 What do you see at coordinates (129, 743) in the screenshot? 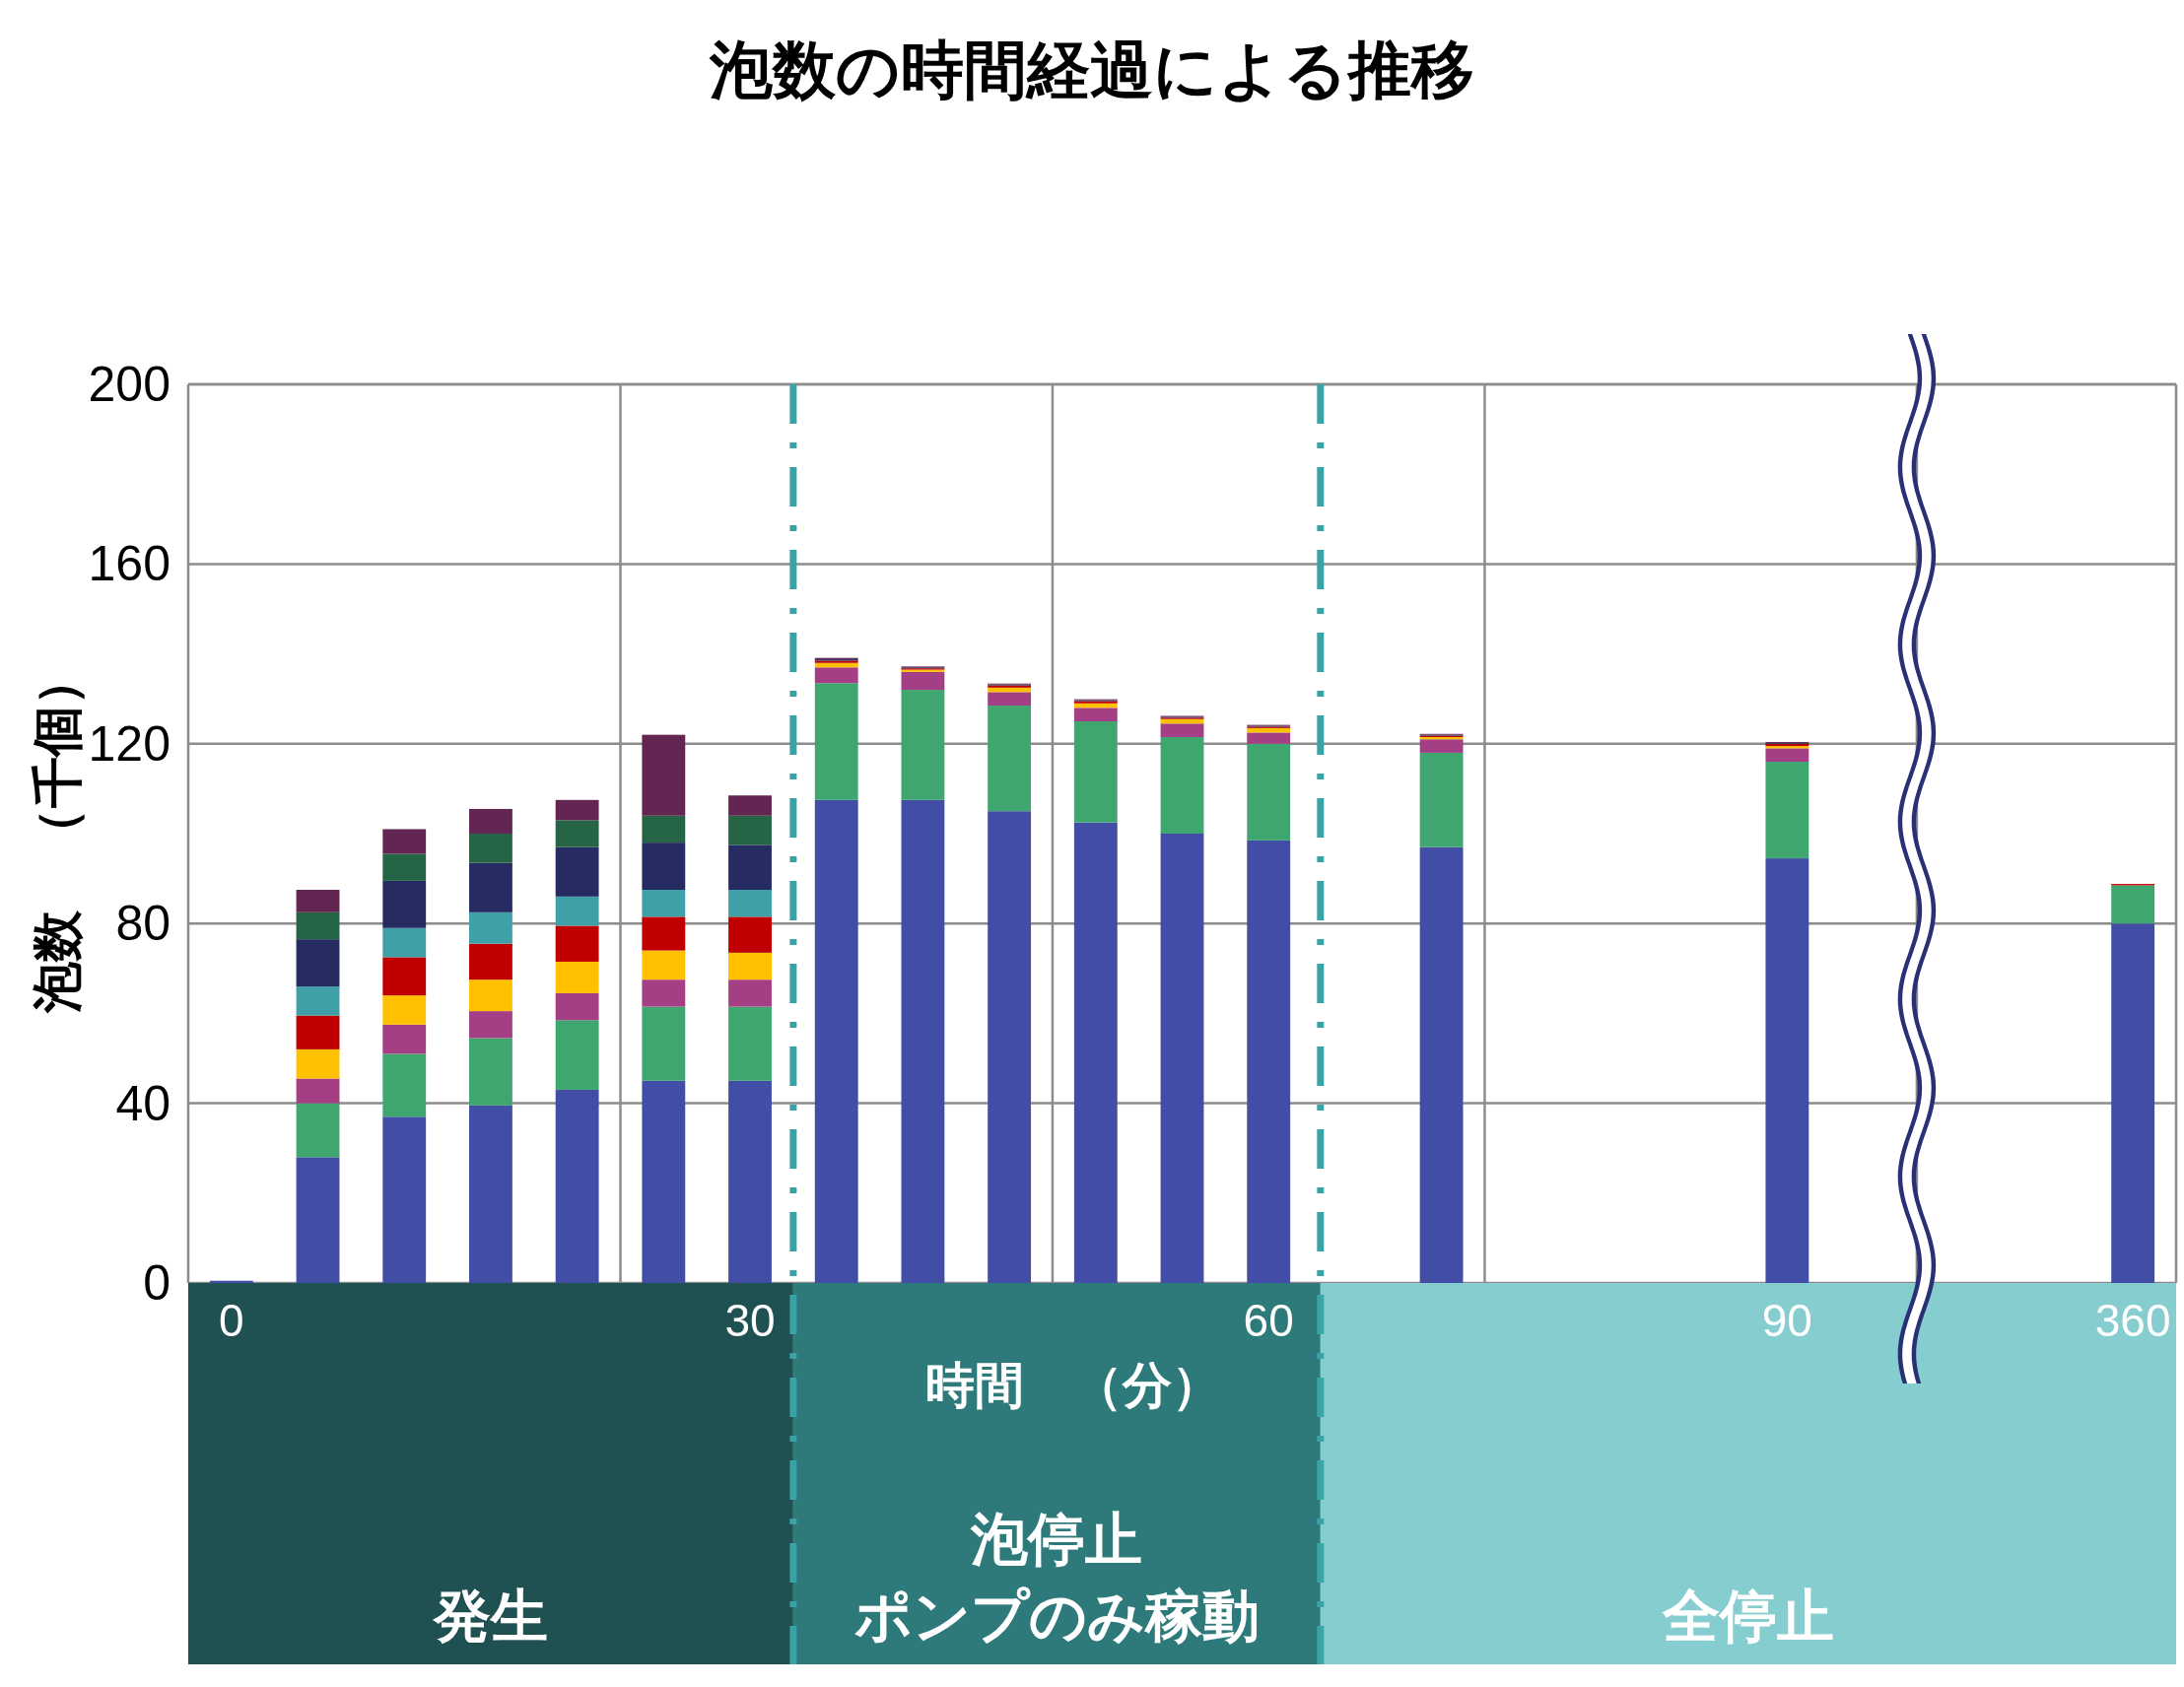
I see `y-tick-label: 120` at bounding box center [129, 743].